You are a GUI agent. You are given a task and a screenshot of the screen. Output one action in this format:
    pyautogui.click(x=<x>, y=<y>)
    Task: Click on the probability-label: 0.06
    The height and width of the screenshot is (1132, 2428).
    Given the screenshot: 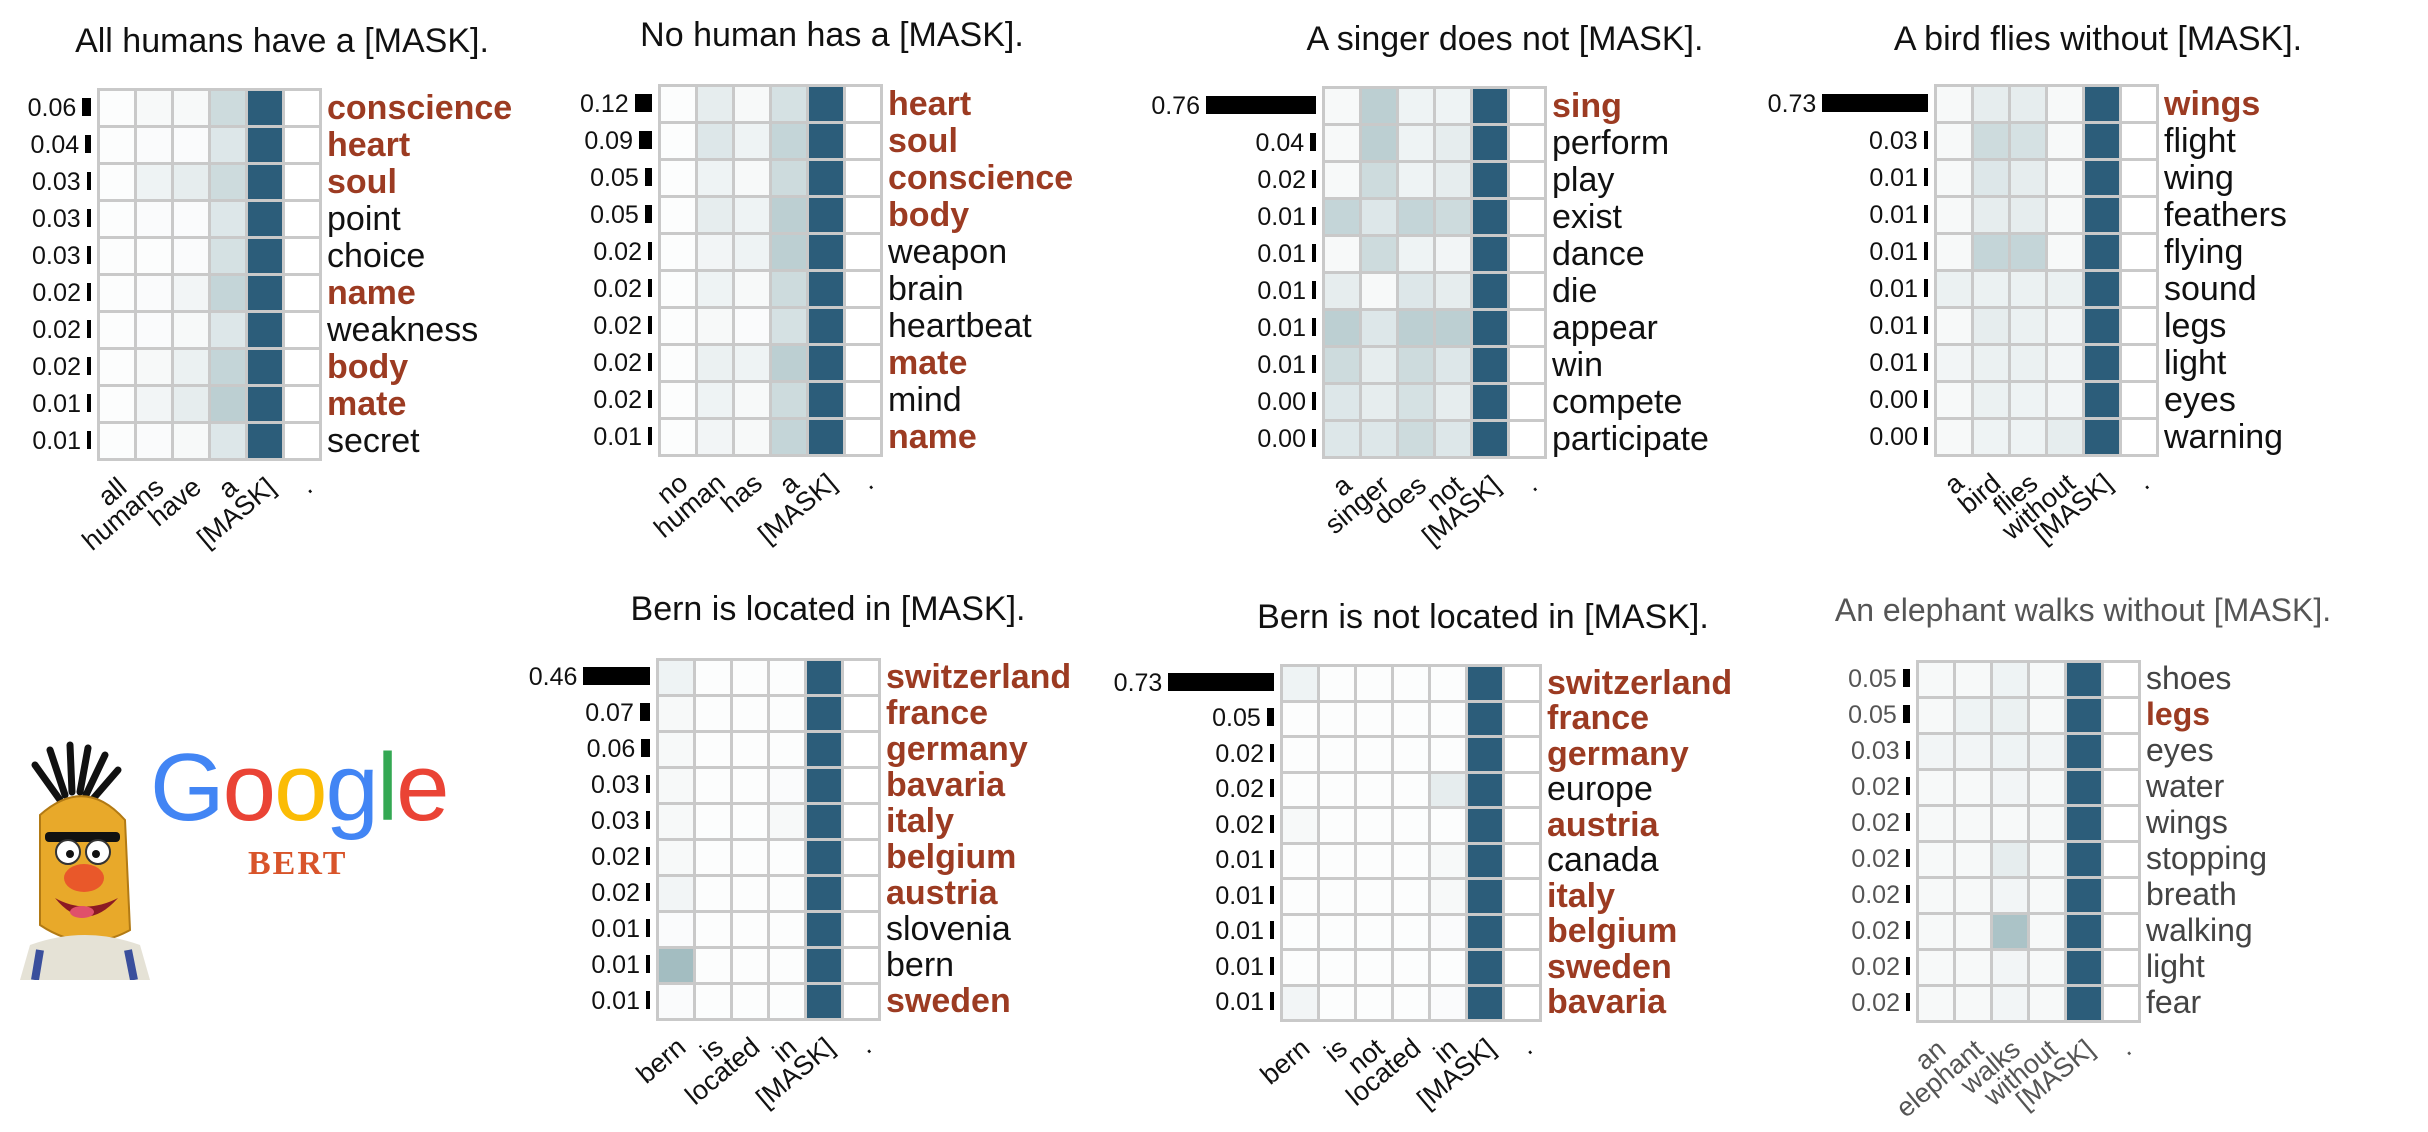 What is the action you would take?
    pyautogui.click(x=611, y=749)
    